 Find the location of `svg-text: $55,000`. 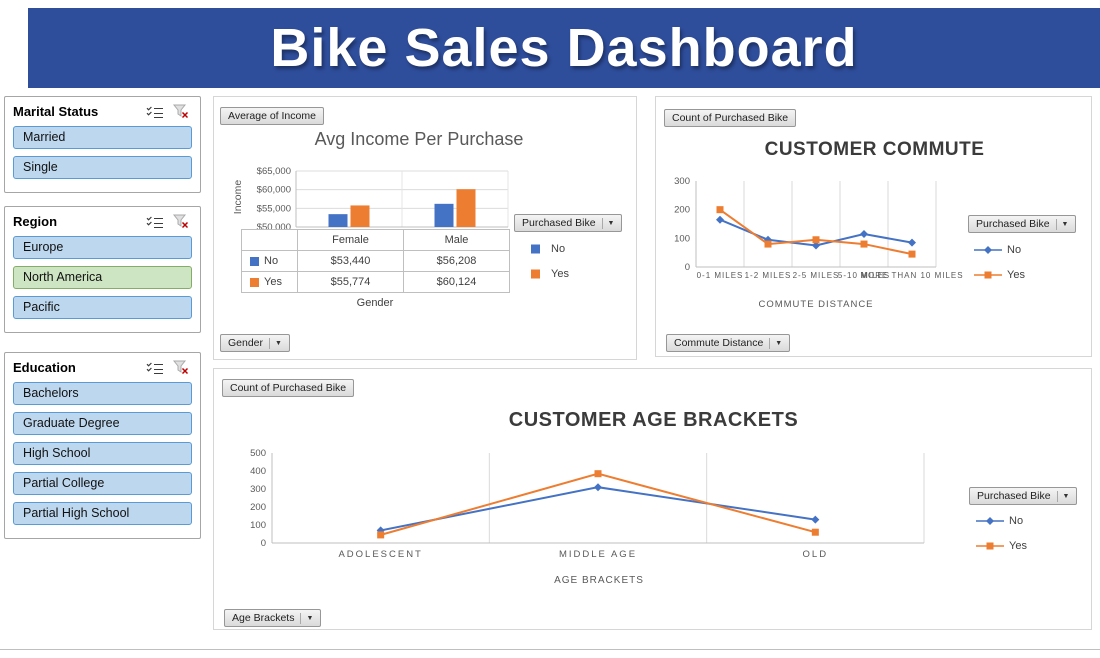

svg-text: $55,000 is located at coordinates (274, 208).